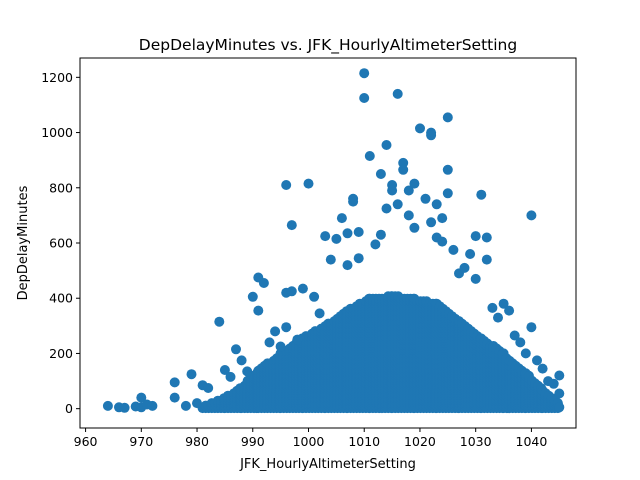 This screenshot has height=480, width=640. I want to click on x-axis: 960 970 980 990 1000 1010 1020 1030 1040, so click(311, 438).